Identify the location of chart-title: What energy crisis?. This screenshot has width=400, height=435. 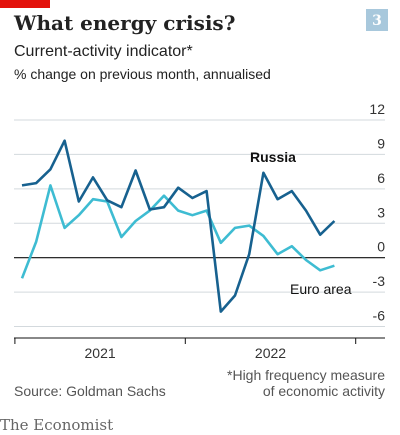
(124, 23).